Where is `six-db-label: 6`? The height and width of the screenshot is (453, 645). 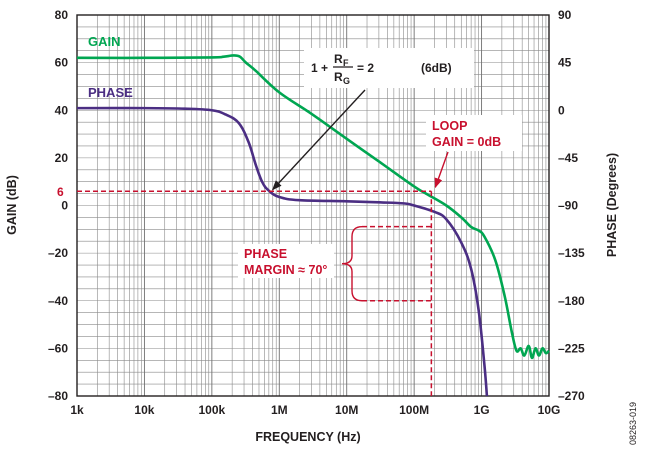 six-db-label: 6 is located at coordinates (60, 192).